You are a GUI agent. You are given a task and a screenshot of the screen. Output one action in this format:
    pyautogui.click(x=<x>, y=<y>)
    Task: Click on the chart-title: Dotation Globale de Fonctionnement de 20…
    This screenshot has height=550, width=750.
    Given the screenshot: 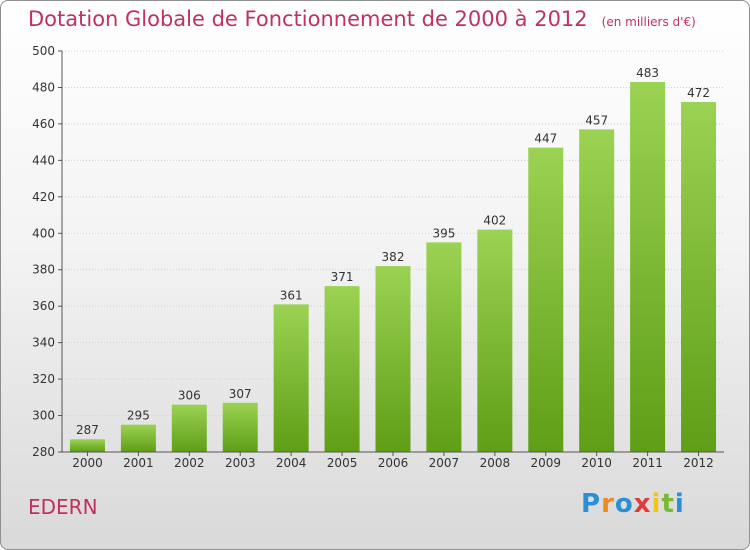 What is the action you would take?
    pyautogui.click(x=362, y=19)
    